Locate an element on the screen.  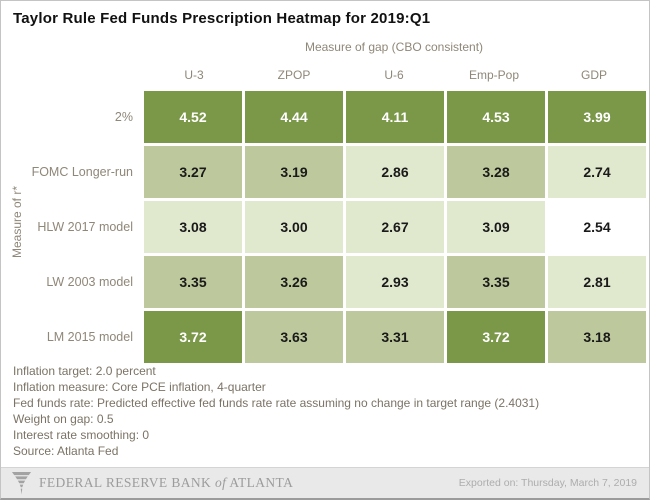
heatmap-cell: 3.99 is located at coordinates (597, 117).